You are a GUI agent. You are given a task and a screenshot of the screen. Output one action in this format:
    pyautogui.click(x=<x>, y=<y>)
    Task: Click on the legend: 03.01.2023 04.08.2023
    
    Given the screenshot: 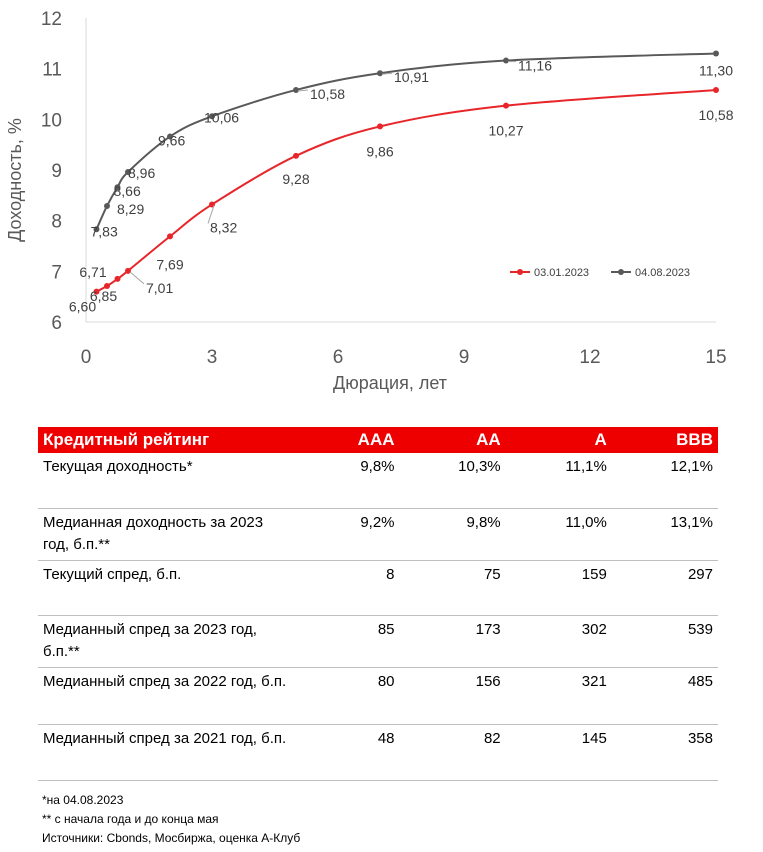 What is the action you would take?
    pyautogui.click(x=600, y=273)
    